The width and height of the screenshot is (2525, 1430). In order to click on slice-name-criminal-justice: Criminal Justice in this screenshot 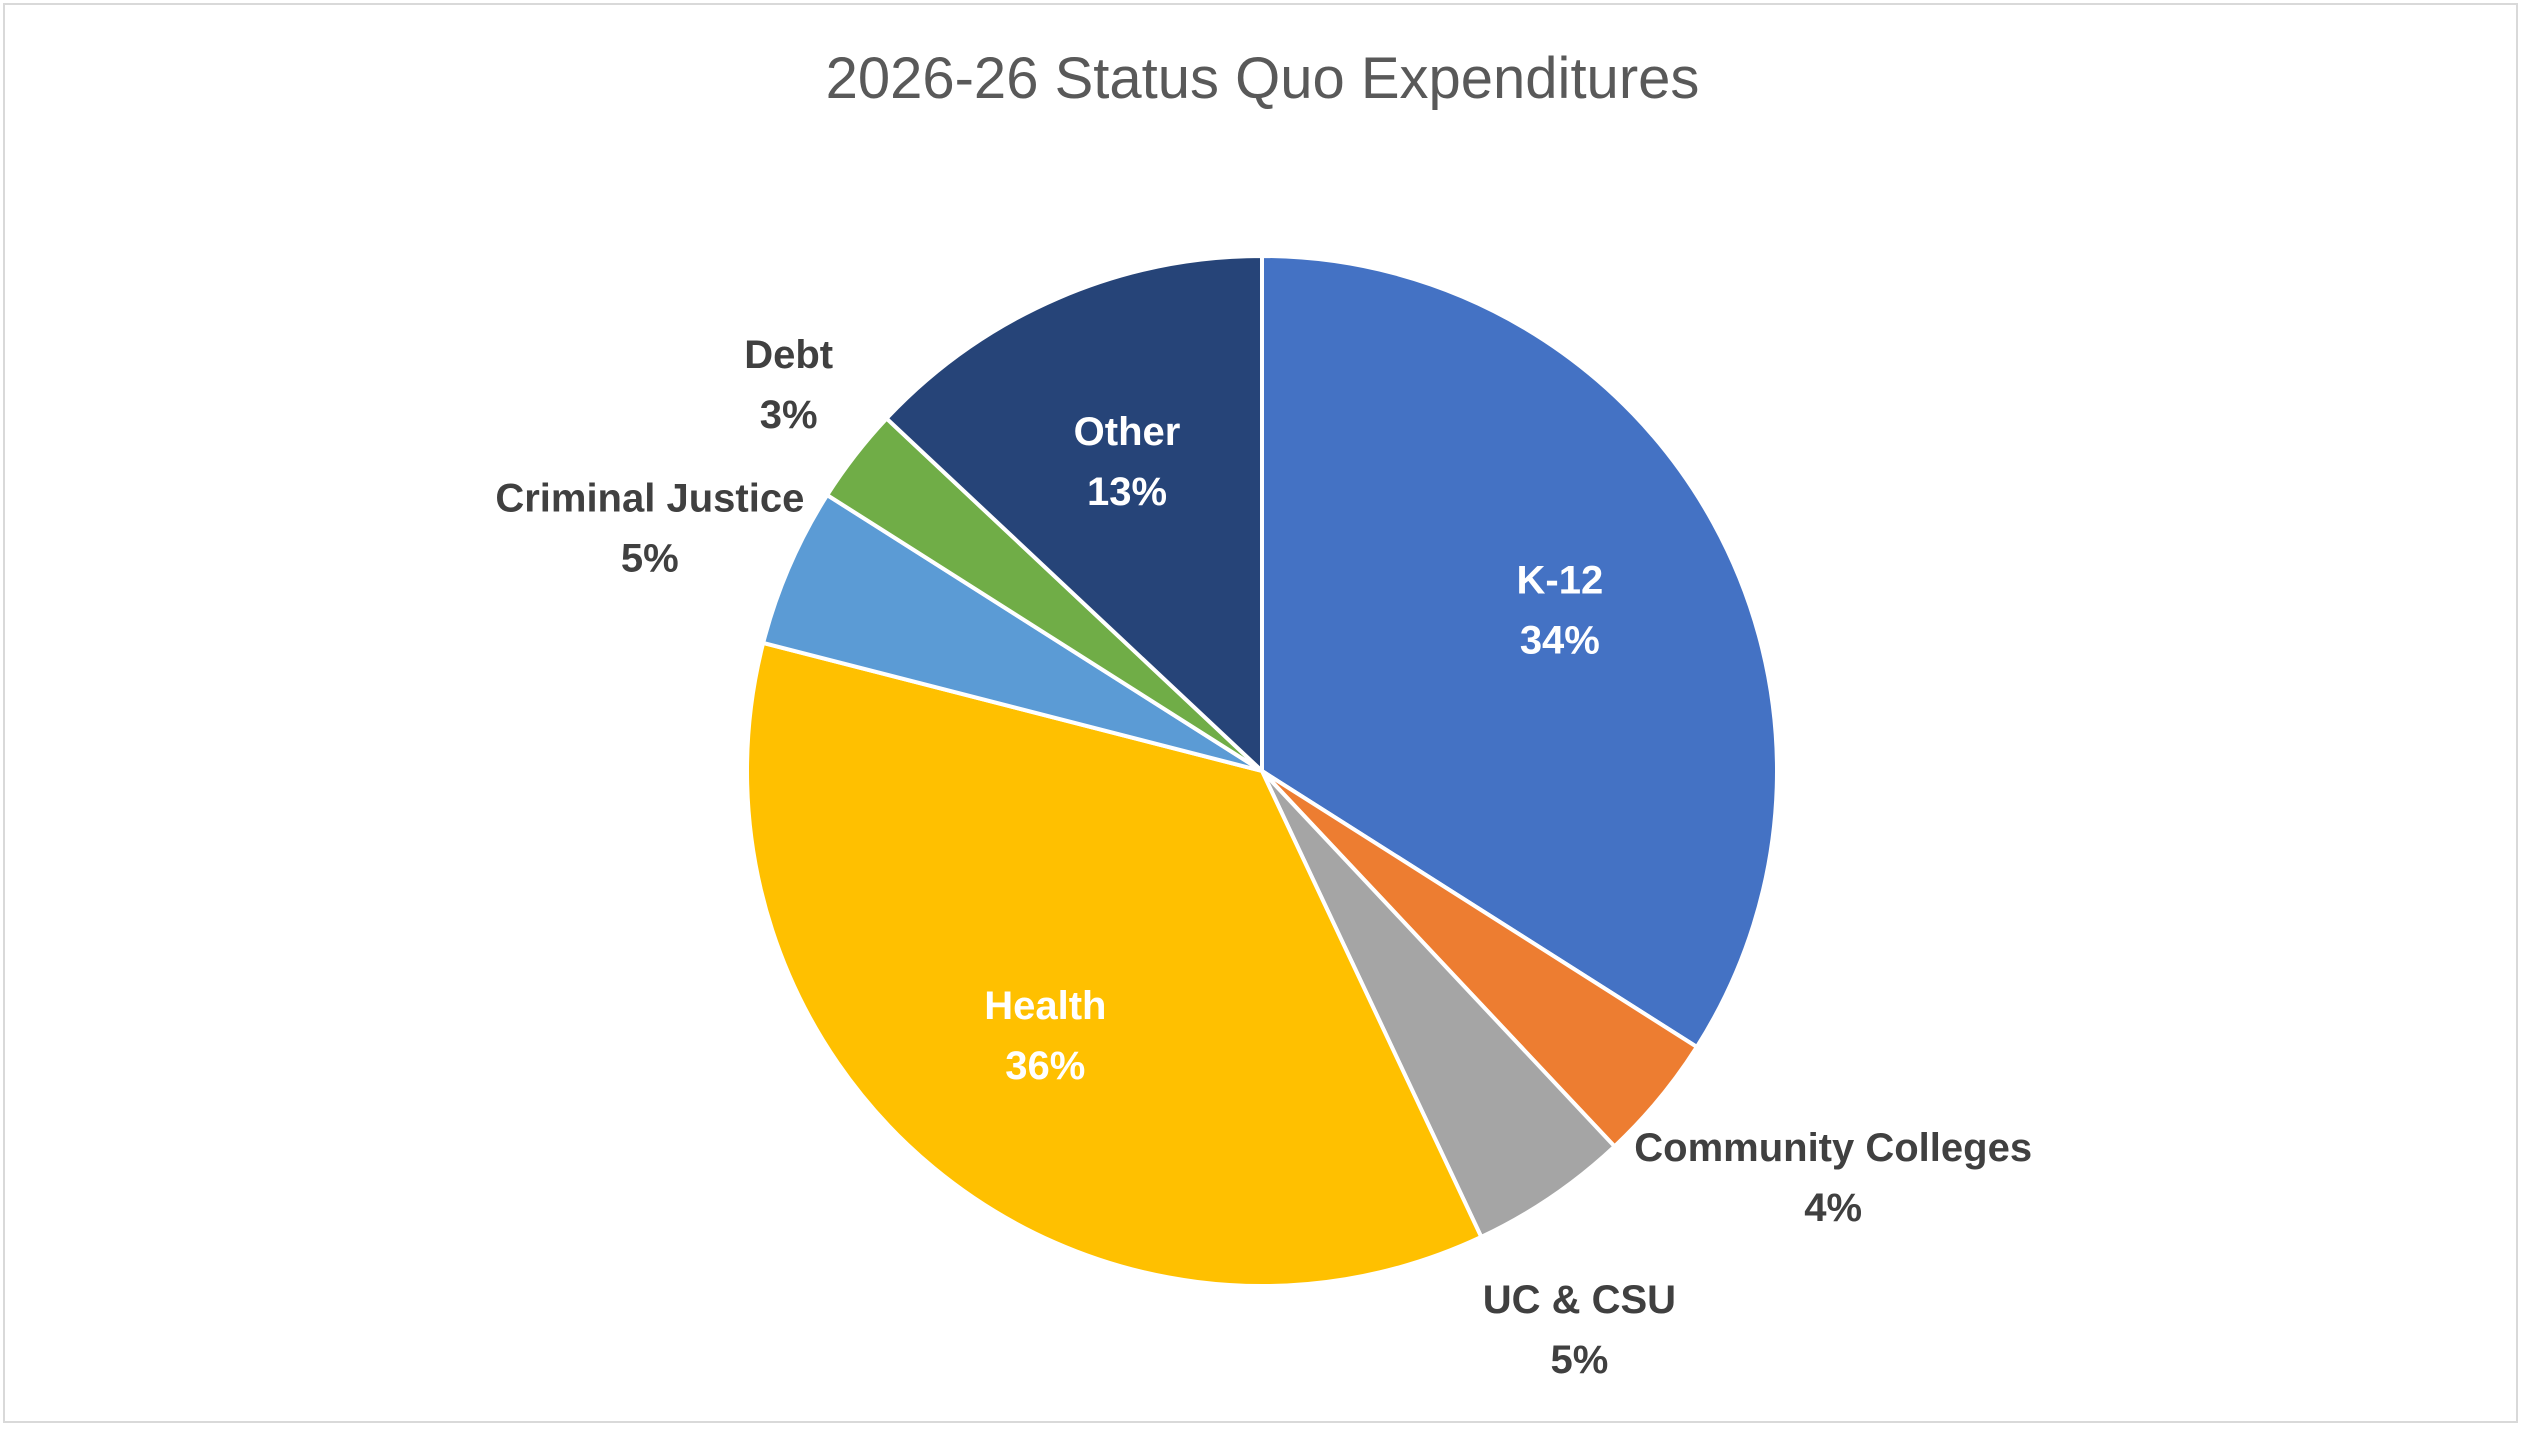, I will do `click(649, 499)`.